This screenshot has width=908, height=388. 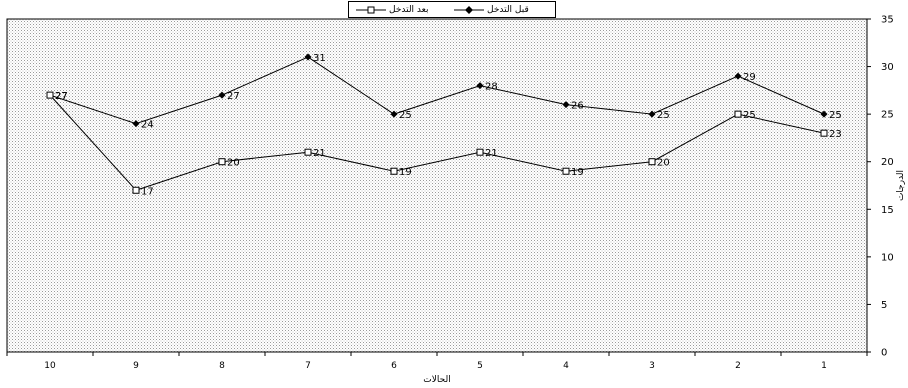 I want to click on legend-item-before: قبل التدخل, so click(x=492, y=10).